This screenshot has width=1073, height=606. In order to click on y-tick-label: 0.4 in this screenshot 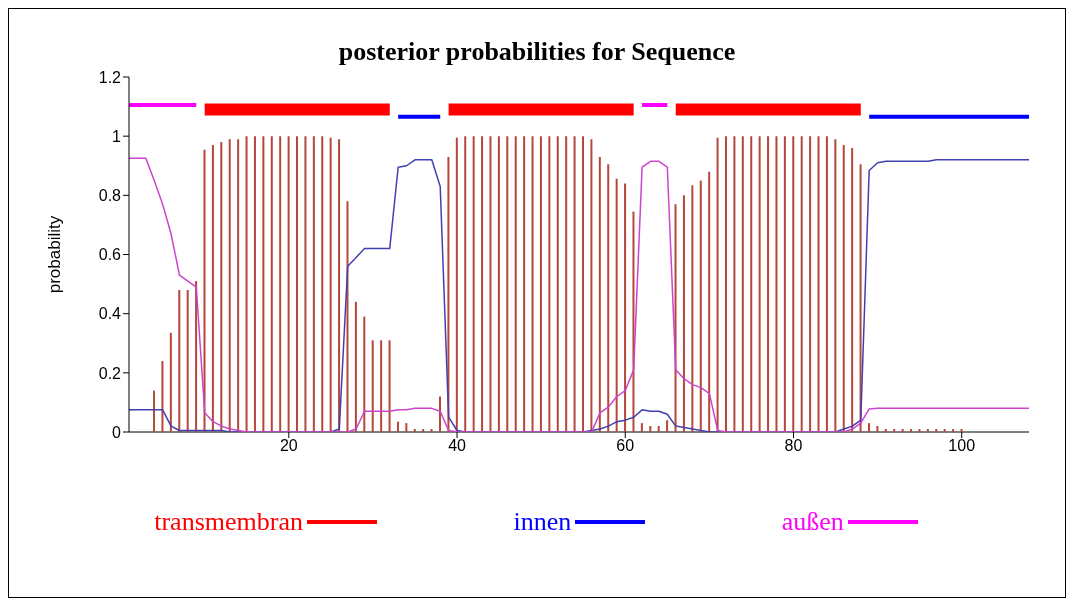, I will do `click(110, 314)`.